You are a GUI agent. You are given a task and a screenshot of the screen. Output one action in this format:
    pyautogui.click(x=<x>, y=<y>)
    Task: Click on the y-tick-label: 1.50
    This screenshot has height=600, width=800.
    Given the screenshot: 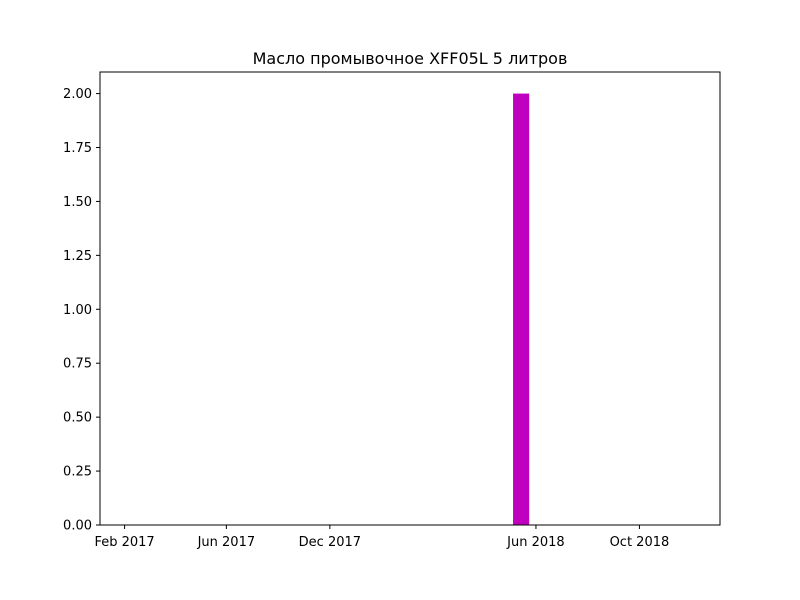 What is the action you would take?
    pyautogui.click(x=77, y=202)
    